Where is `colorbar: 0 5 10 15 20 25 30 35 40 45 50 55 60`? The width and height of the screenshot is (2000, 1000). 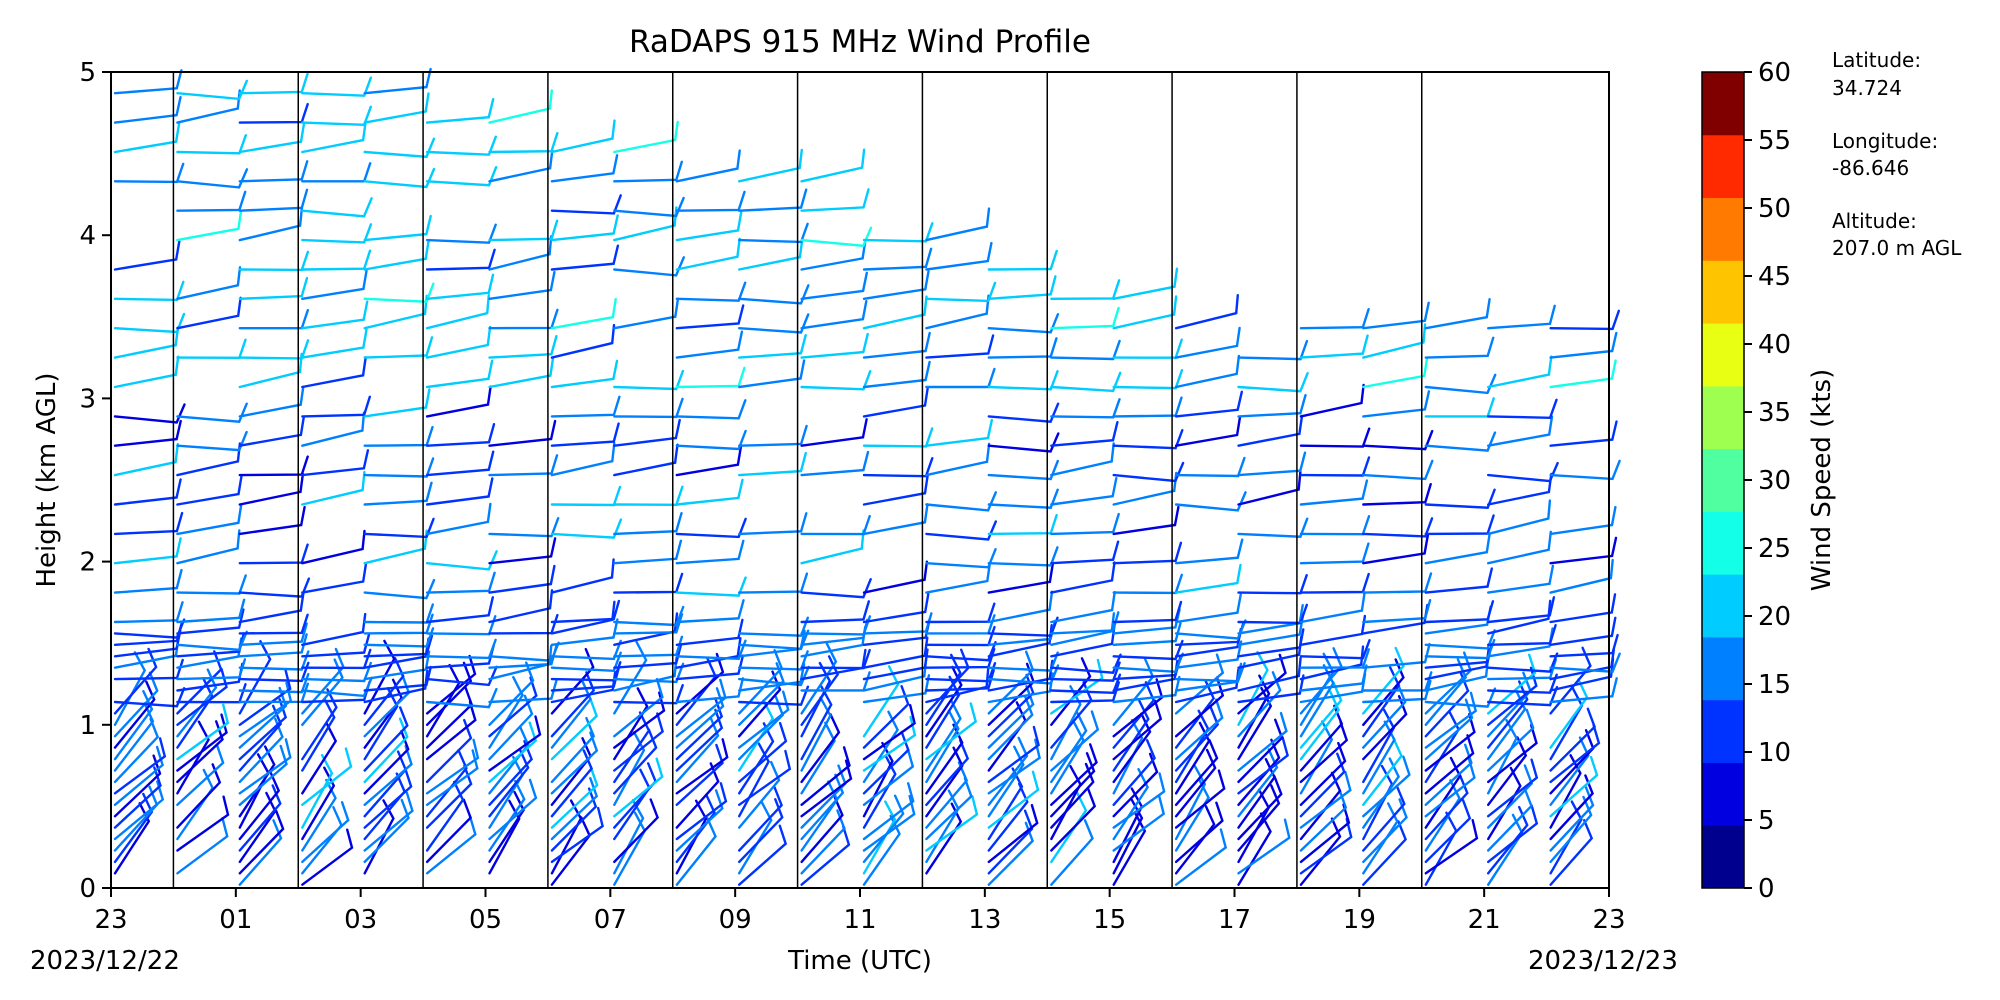
colorbar: 0 5 10 15 20 25 30 35 40 45 50 55 60 is located at coordinates (1746, 481).